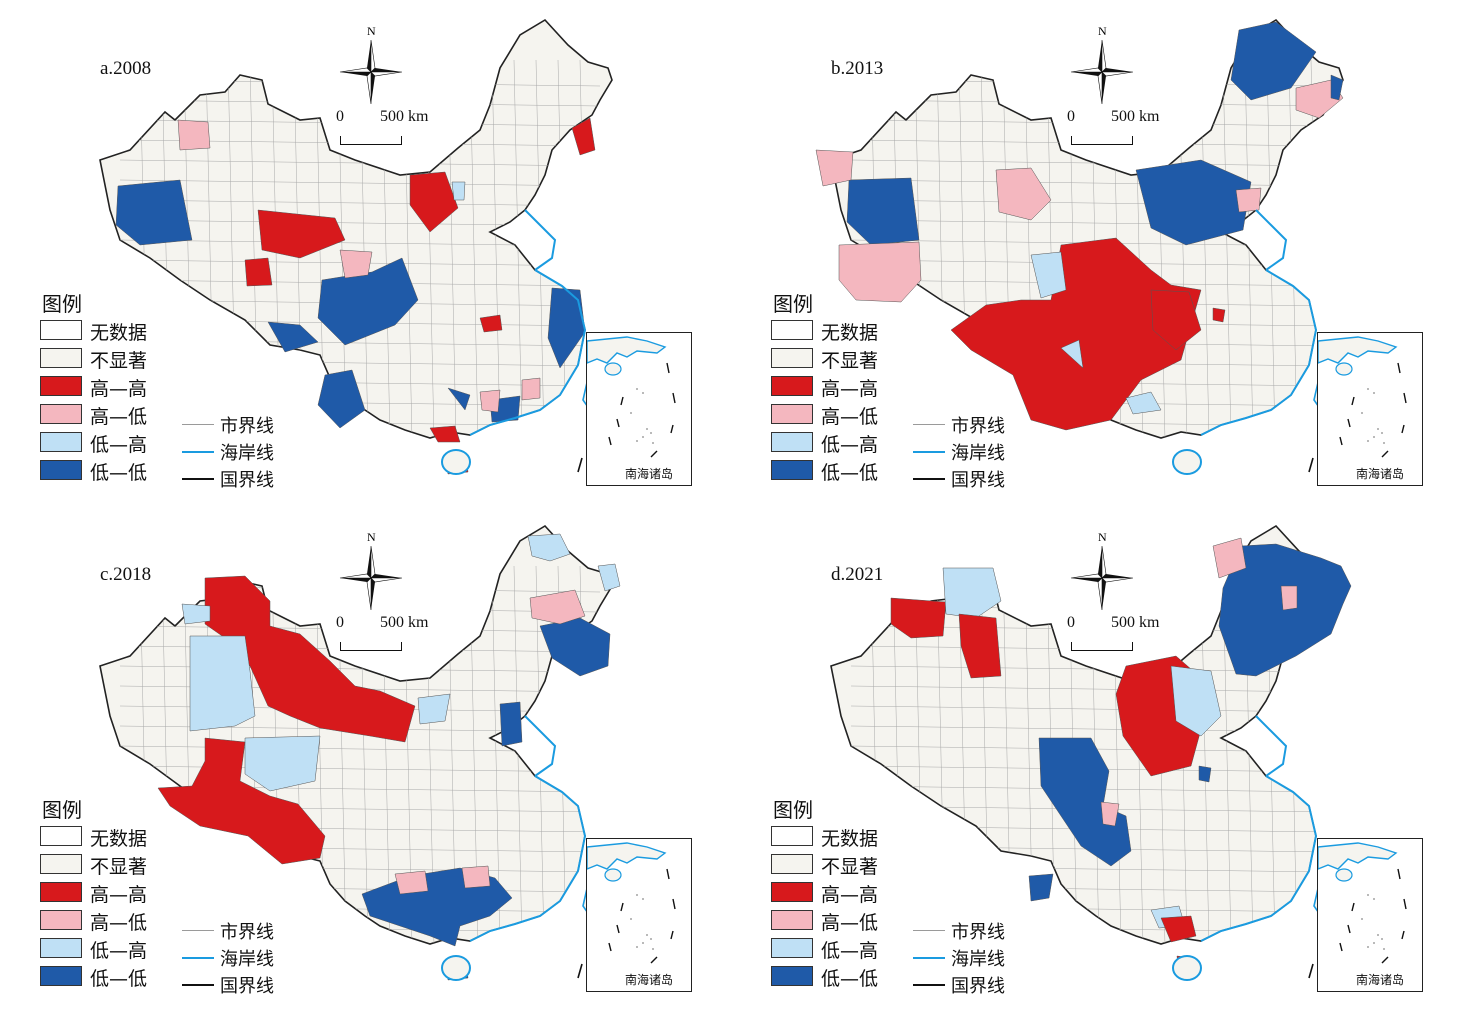 This screenshot has width=1462, height=1013. What do you see at coordinates (1373, 416) in the screenshot?
I see `inset-islands` at bounding box center [1373, 416].